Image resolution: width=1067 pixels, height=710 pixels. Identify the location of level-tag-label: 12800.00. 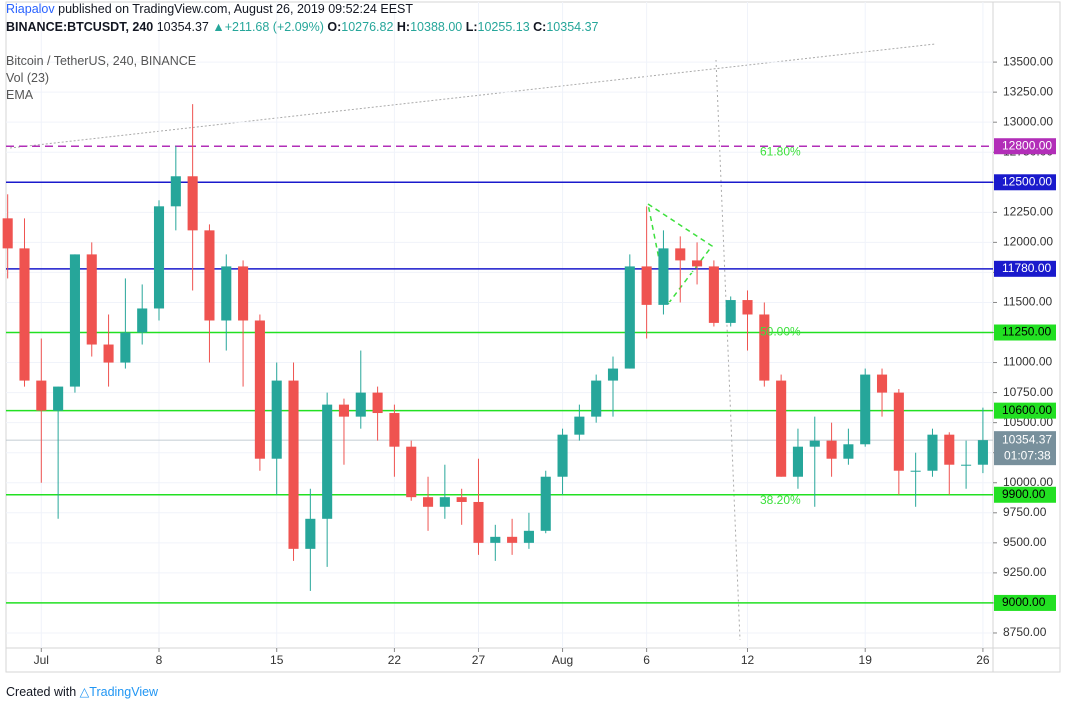
(1027, 145).